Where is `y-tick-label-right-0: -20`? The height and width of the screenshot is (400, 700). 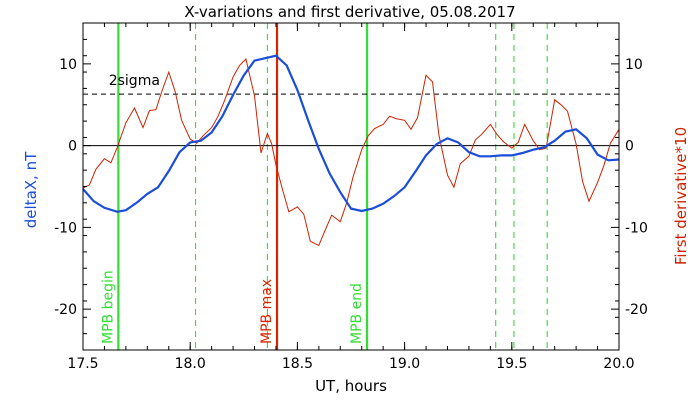 y-tick-label-right-0: -20 is located at coordinates (636, 310).